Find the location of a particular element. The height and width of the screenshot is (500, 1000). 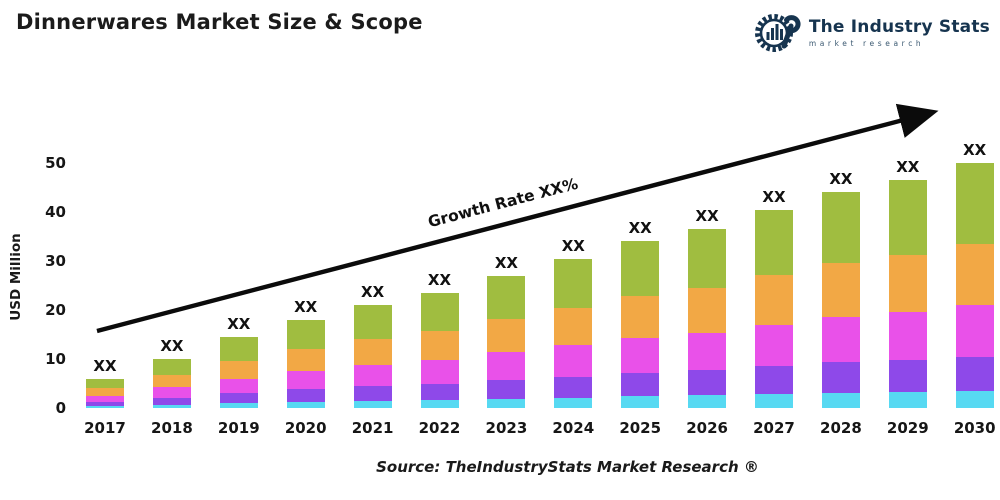

x-axis-label: 2021 is located at coordinates (372, 428).